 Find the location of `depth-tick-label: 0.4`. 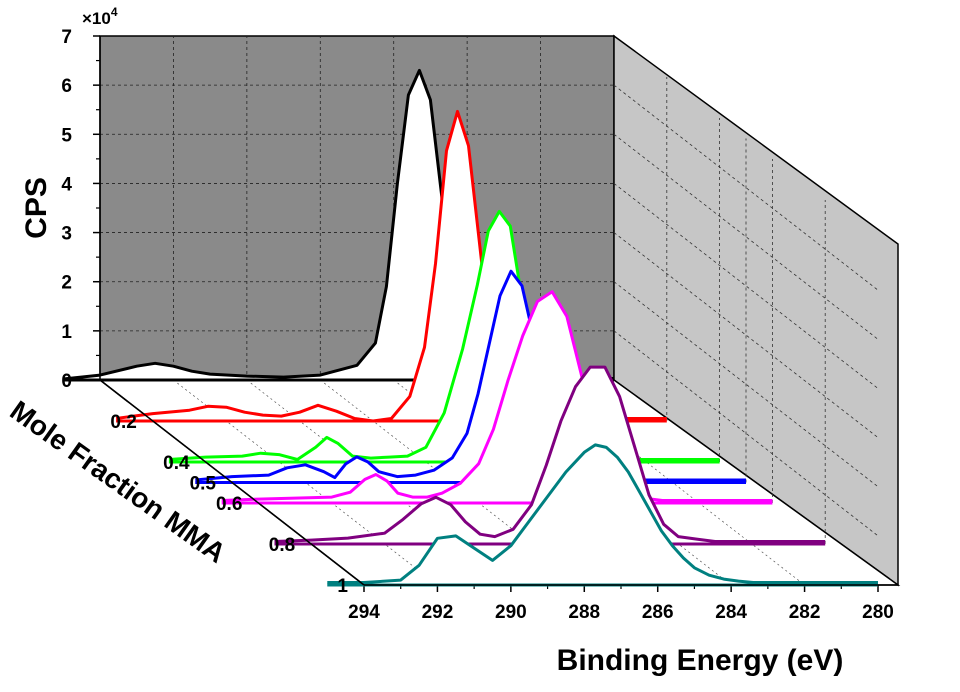

depth-tick-label: 0.4 is located at coordinates (176, 463).